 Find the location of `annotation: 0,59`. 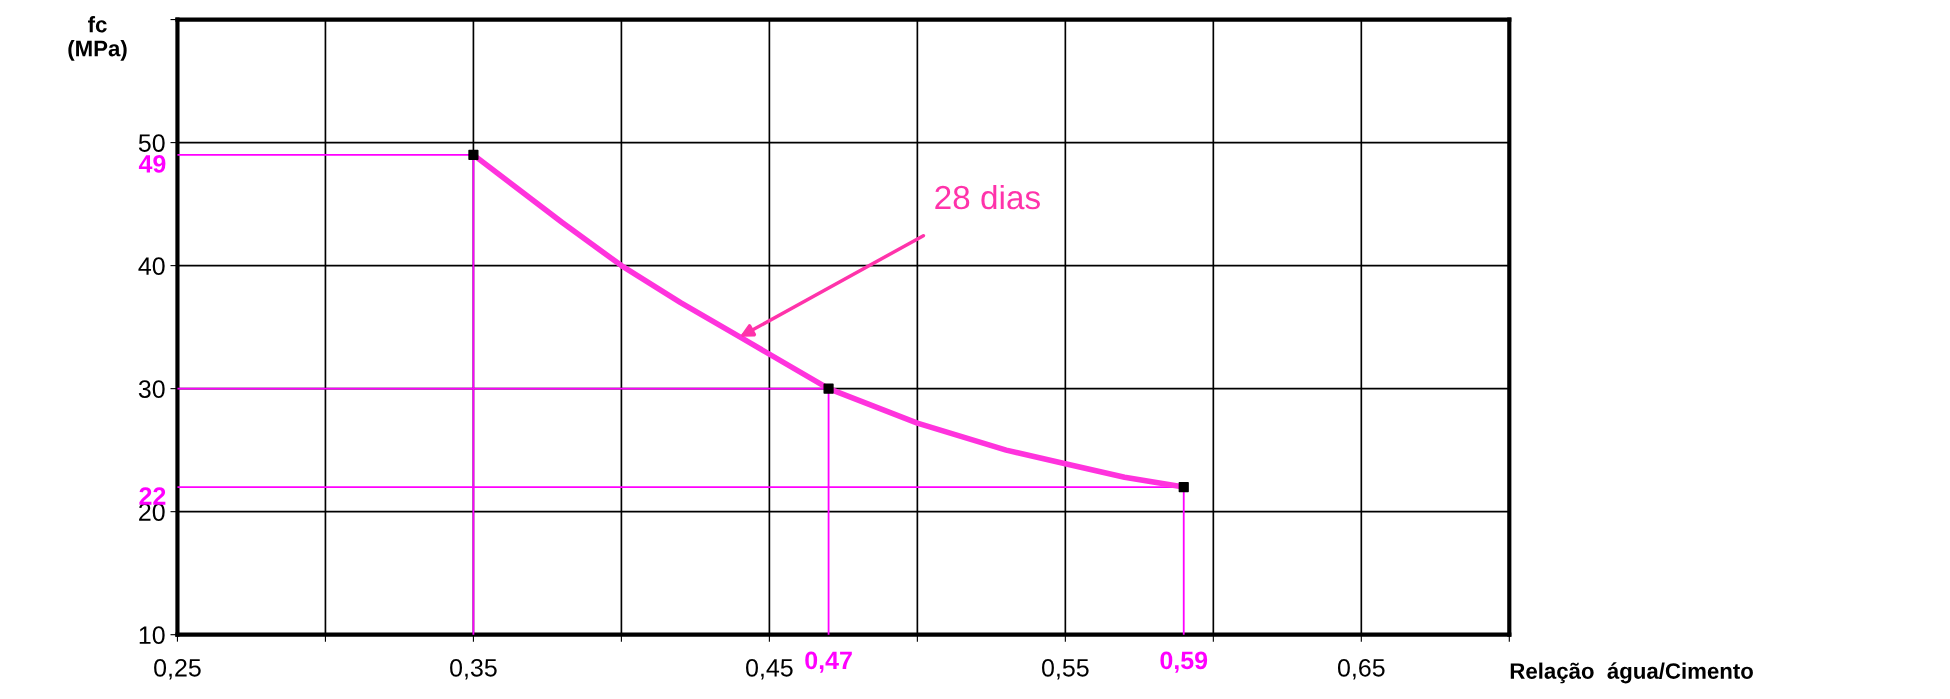

annotation: 0,59 is located at coordinates (1184, 662).